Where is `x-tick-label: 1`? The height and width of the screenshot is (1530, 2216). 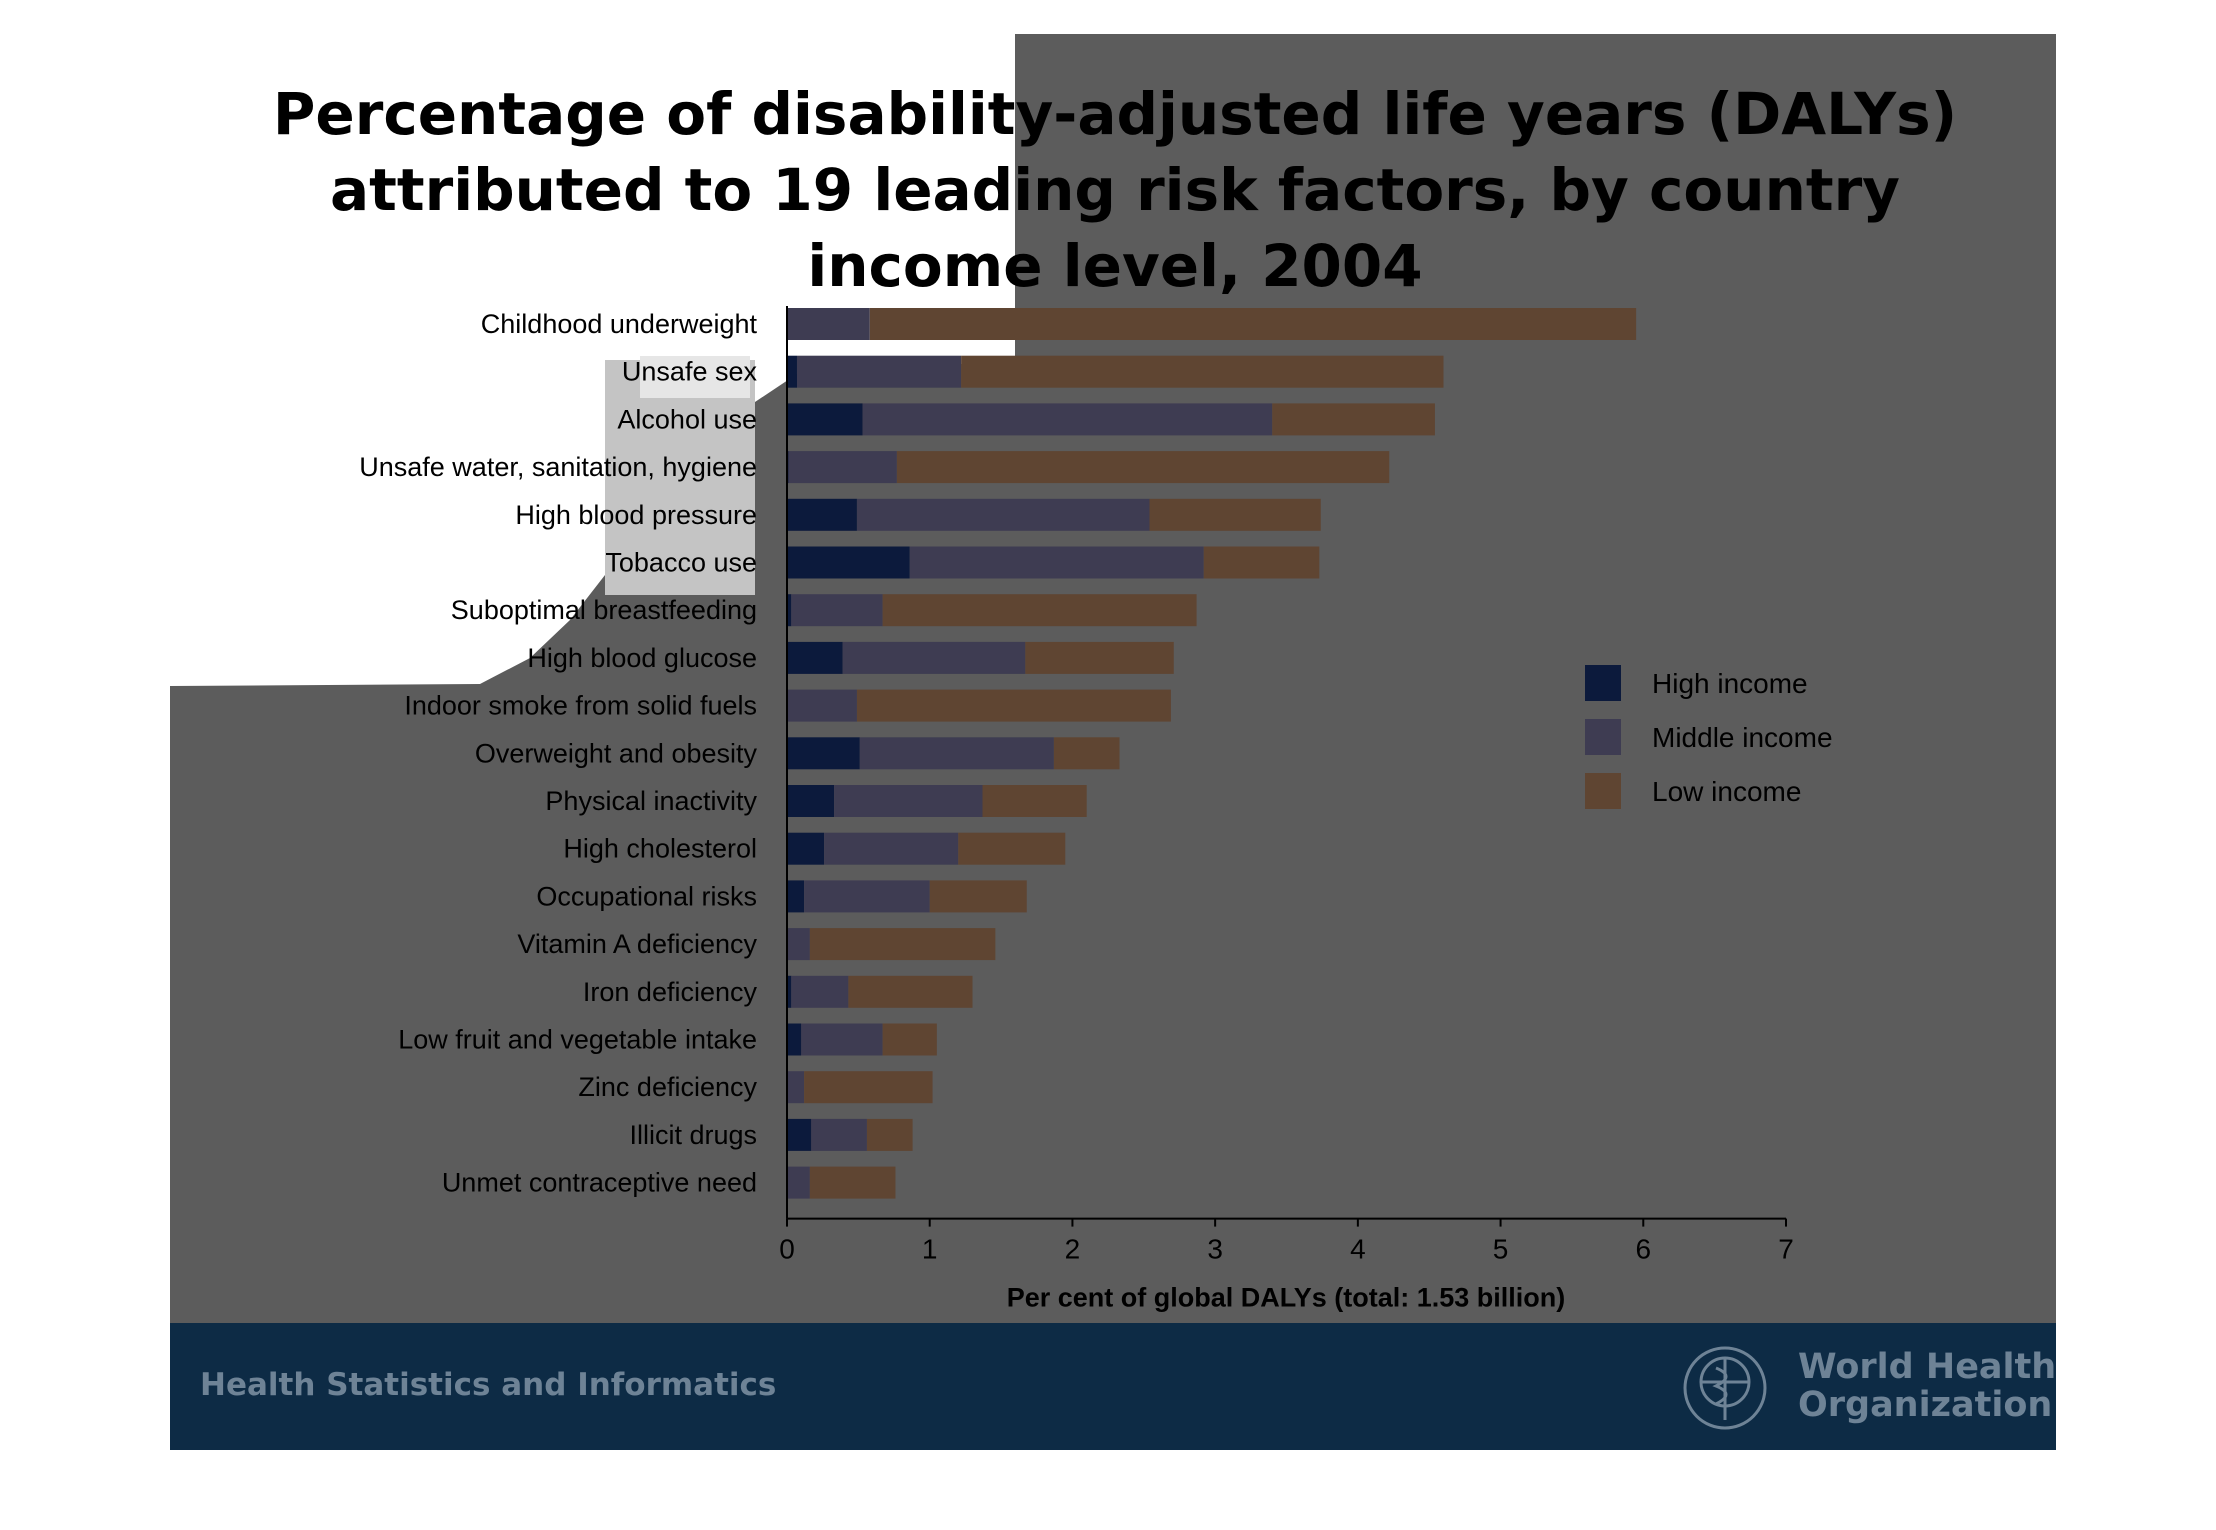
x-tick-label: 1 is located at coordinates (930, 1249).